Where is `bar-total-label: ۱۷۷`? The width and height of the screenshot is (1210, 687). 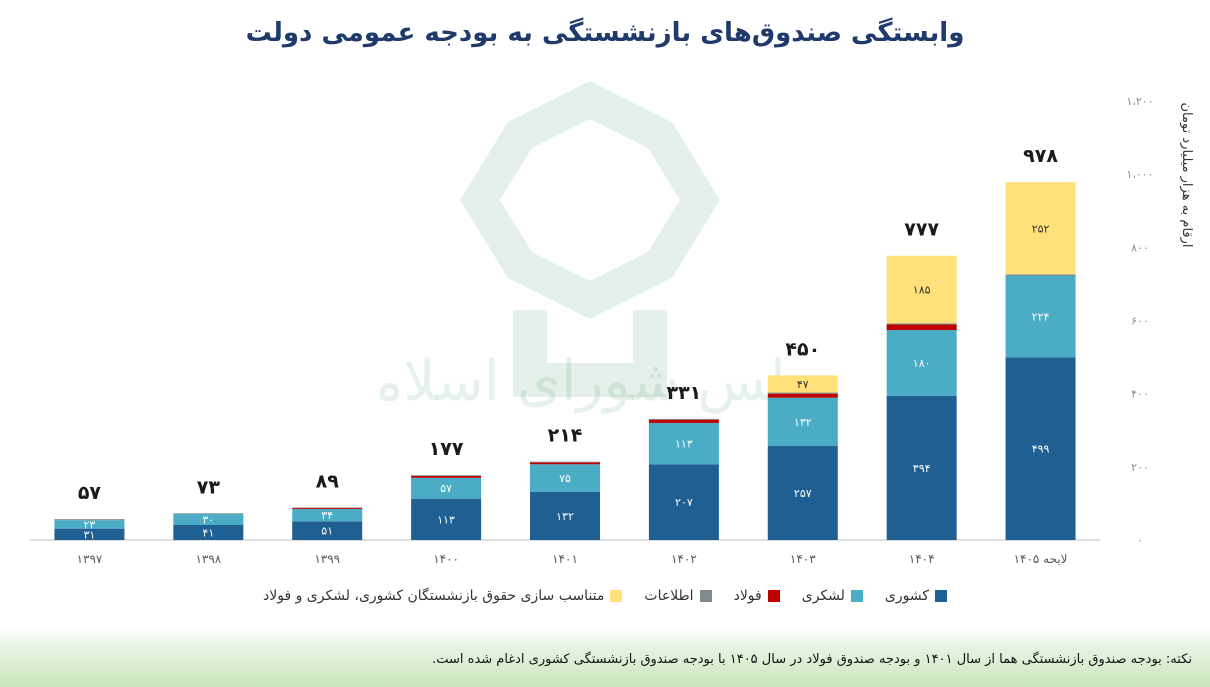 bar-total-label: ۱۷۷ is located at coordinates (446, 449).